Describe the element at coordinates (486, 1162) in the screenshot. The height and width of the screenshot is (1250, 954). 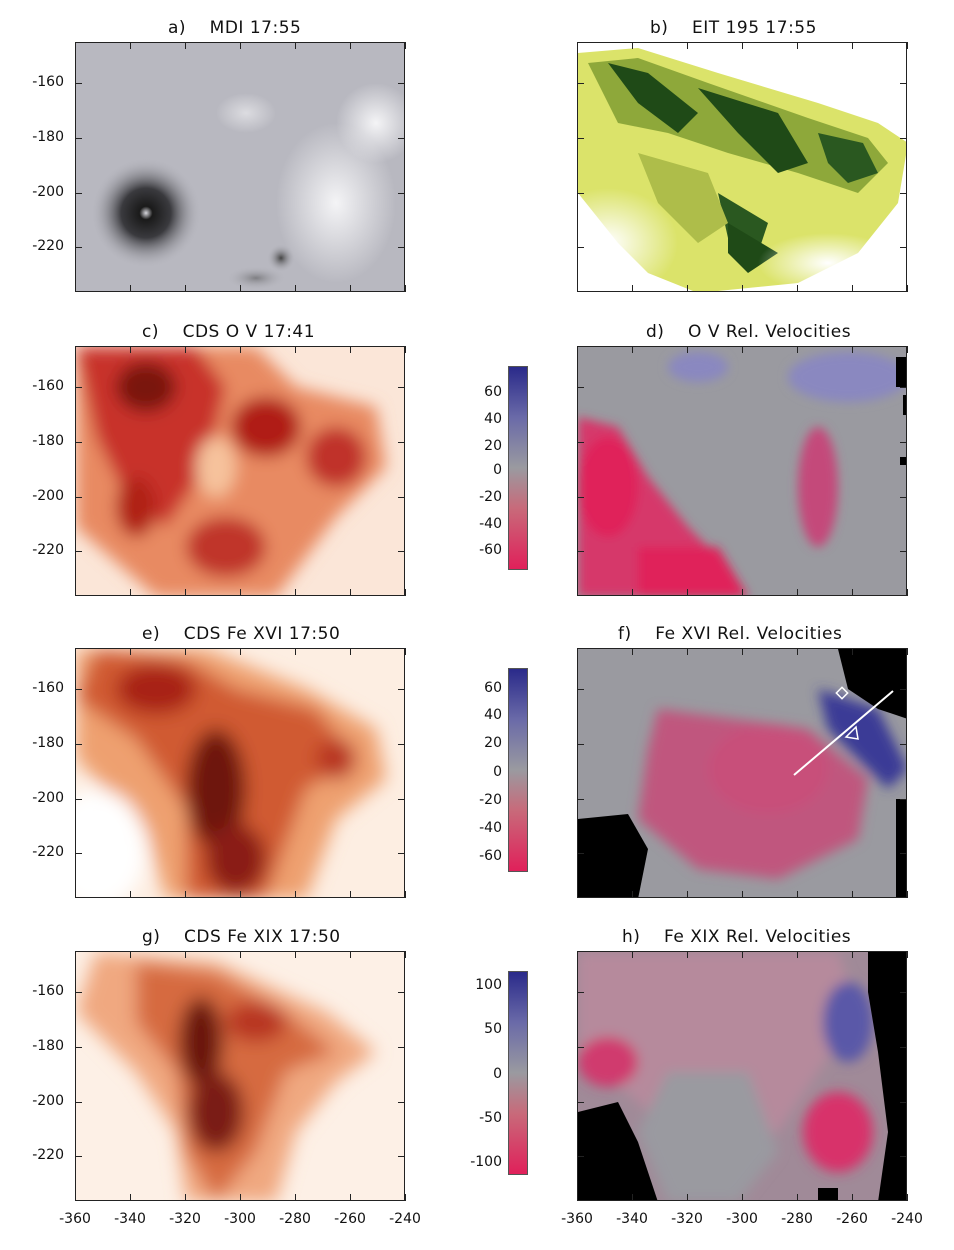
I see `cb3-label: -100` at that location.